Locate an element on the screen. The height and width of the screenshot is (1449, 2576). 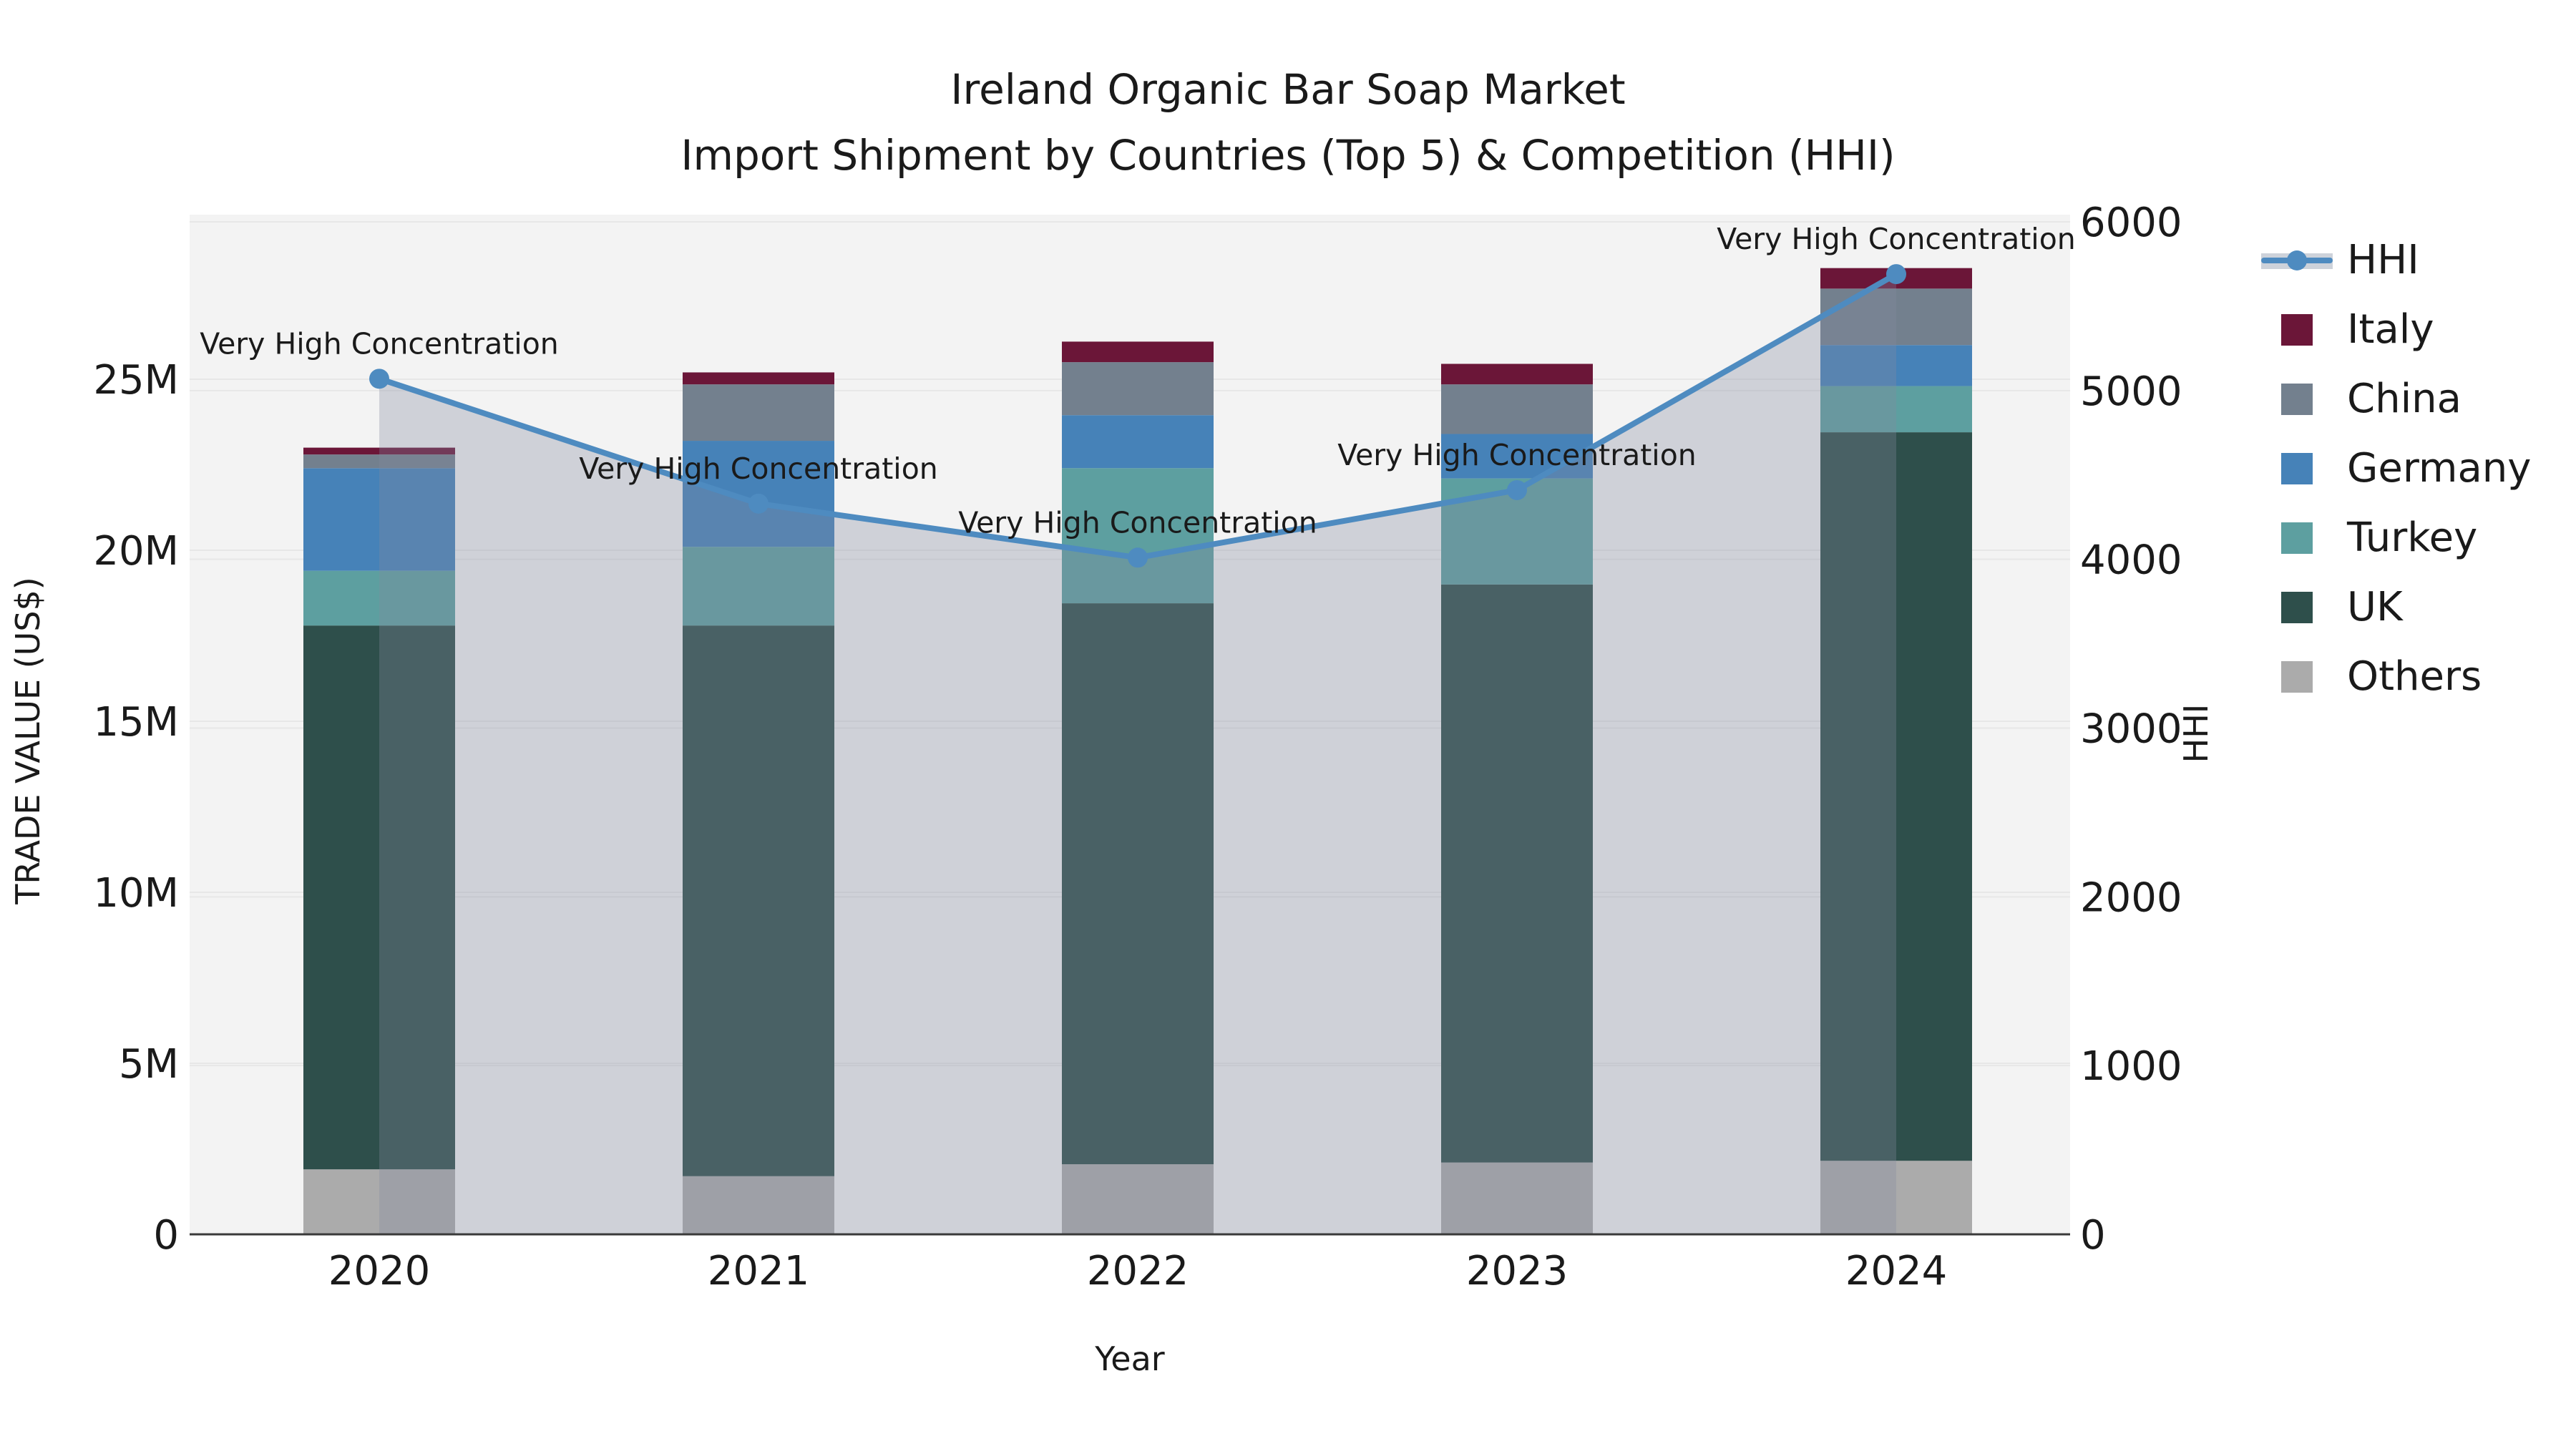
bar-segment-2020-turkey is located at coordinates (379, 598).